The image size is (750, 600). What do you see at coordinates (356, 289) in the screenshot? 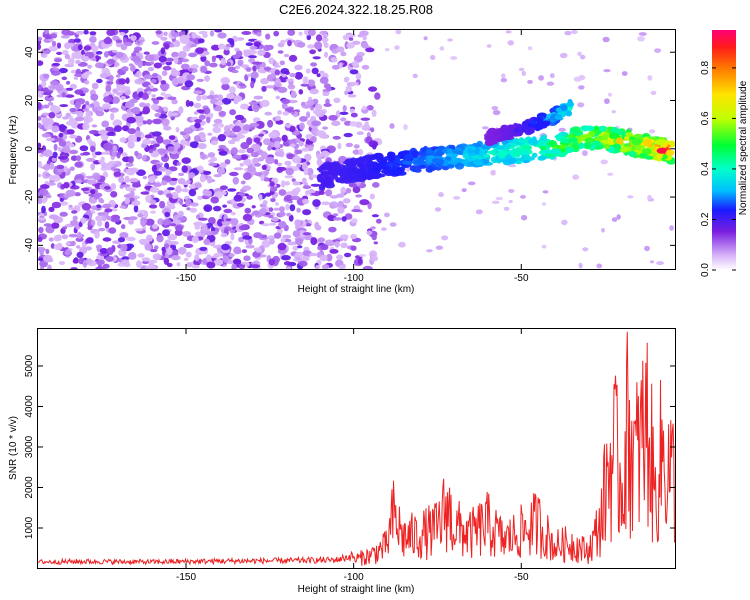
I see `spectrogram-x-axis-label: Height of straight line (km)` at bounding box center [356, 289].